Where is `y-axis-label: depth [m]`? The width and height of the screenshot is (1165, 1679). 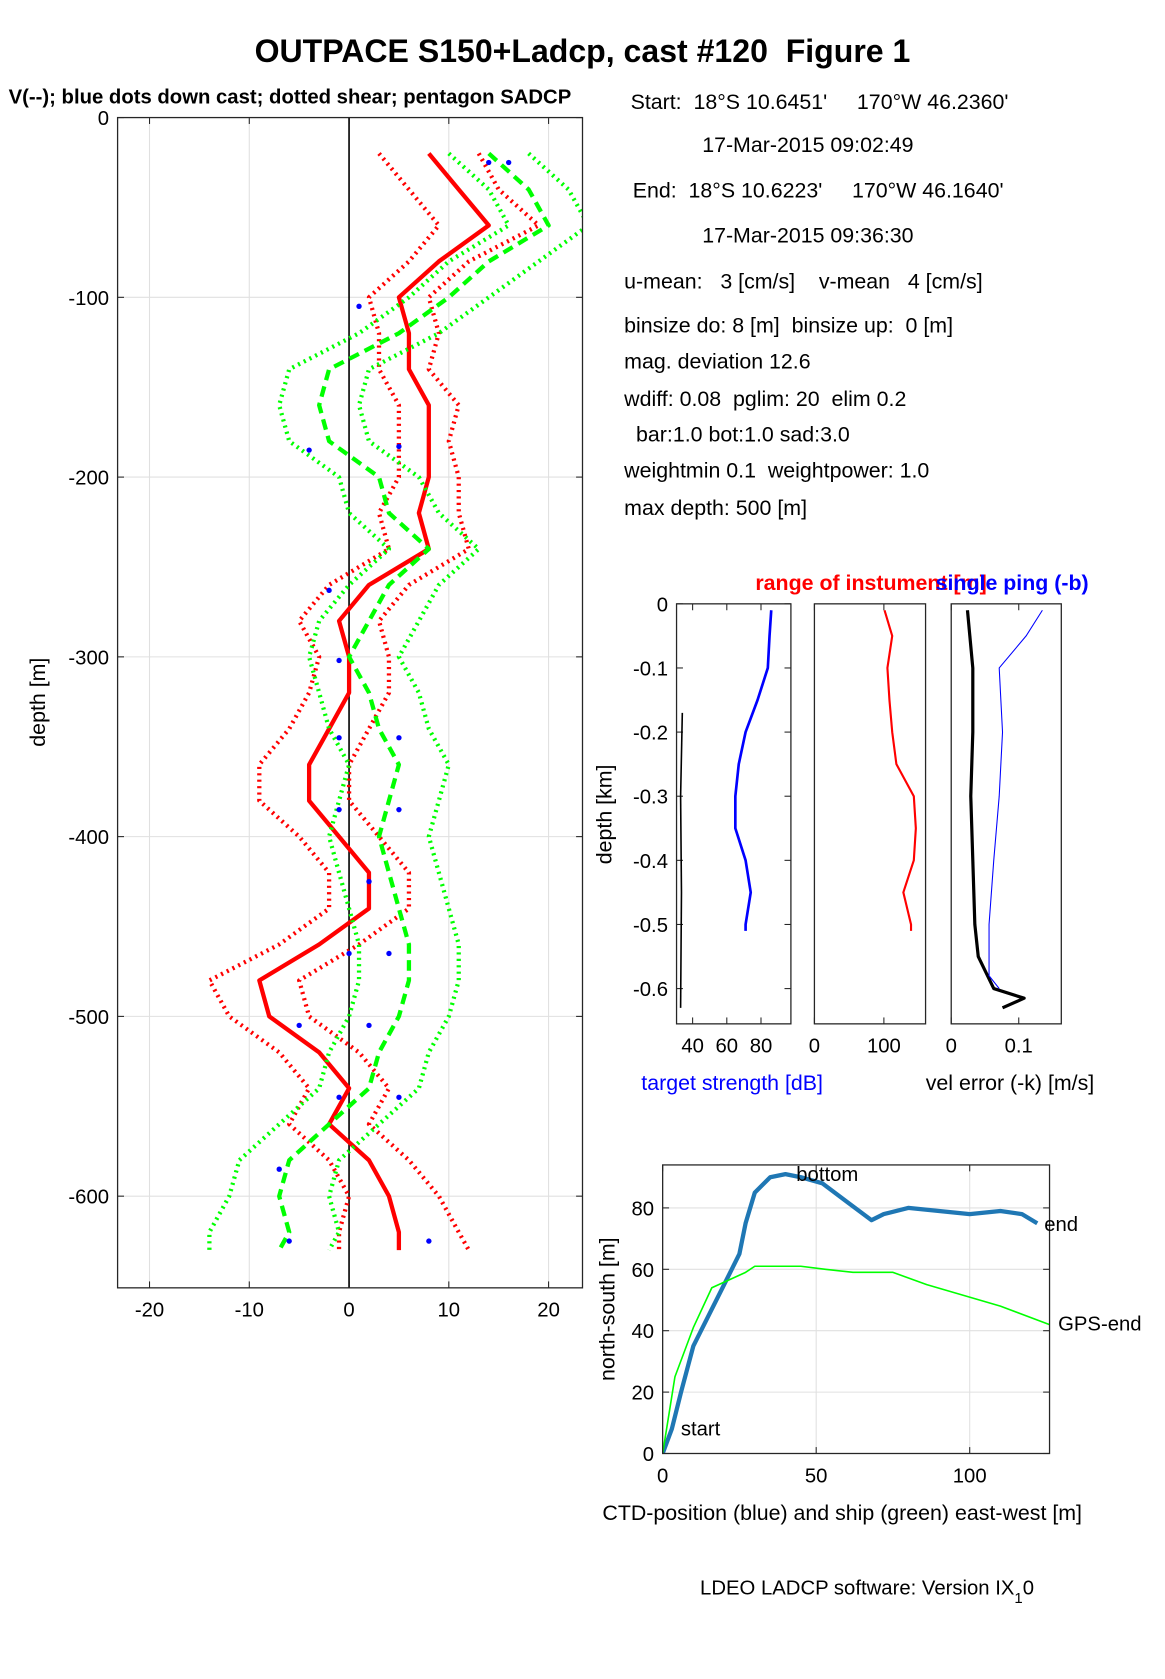
y-axis-label: depth [m] is located at coordinates (38, 702).